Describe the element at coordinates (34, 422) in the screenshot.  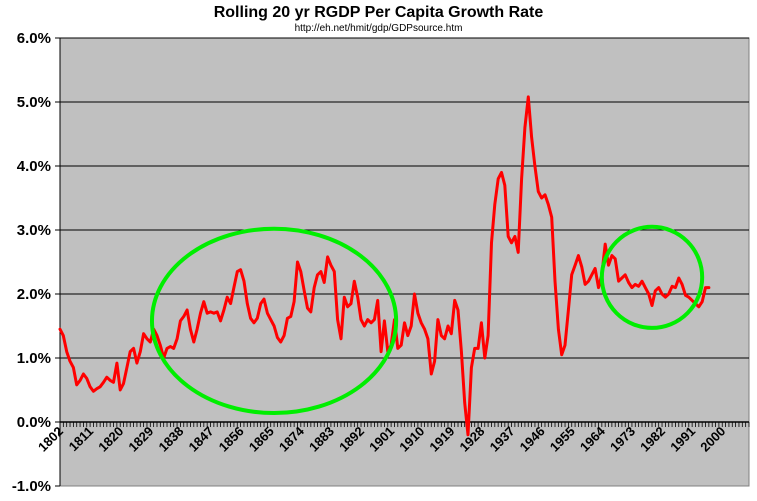
I see `y-tick-label: 0.0%` at that location.